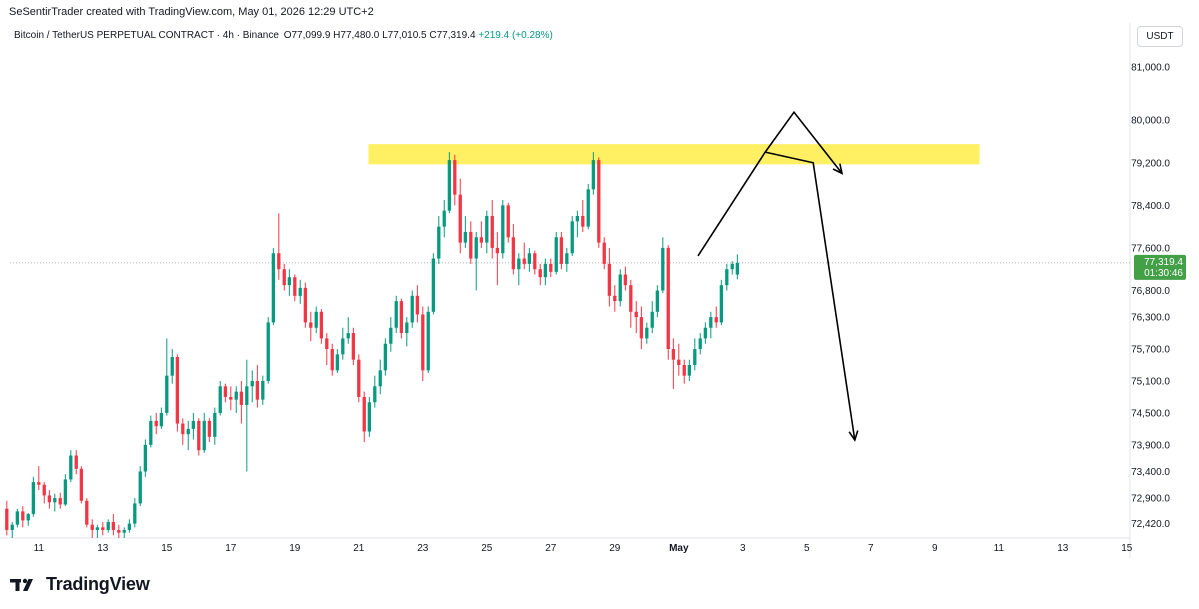 Image resolution: width=1199 pixels, height=609 pixels. I want to click on arrowhead-short, so click(838, 169).